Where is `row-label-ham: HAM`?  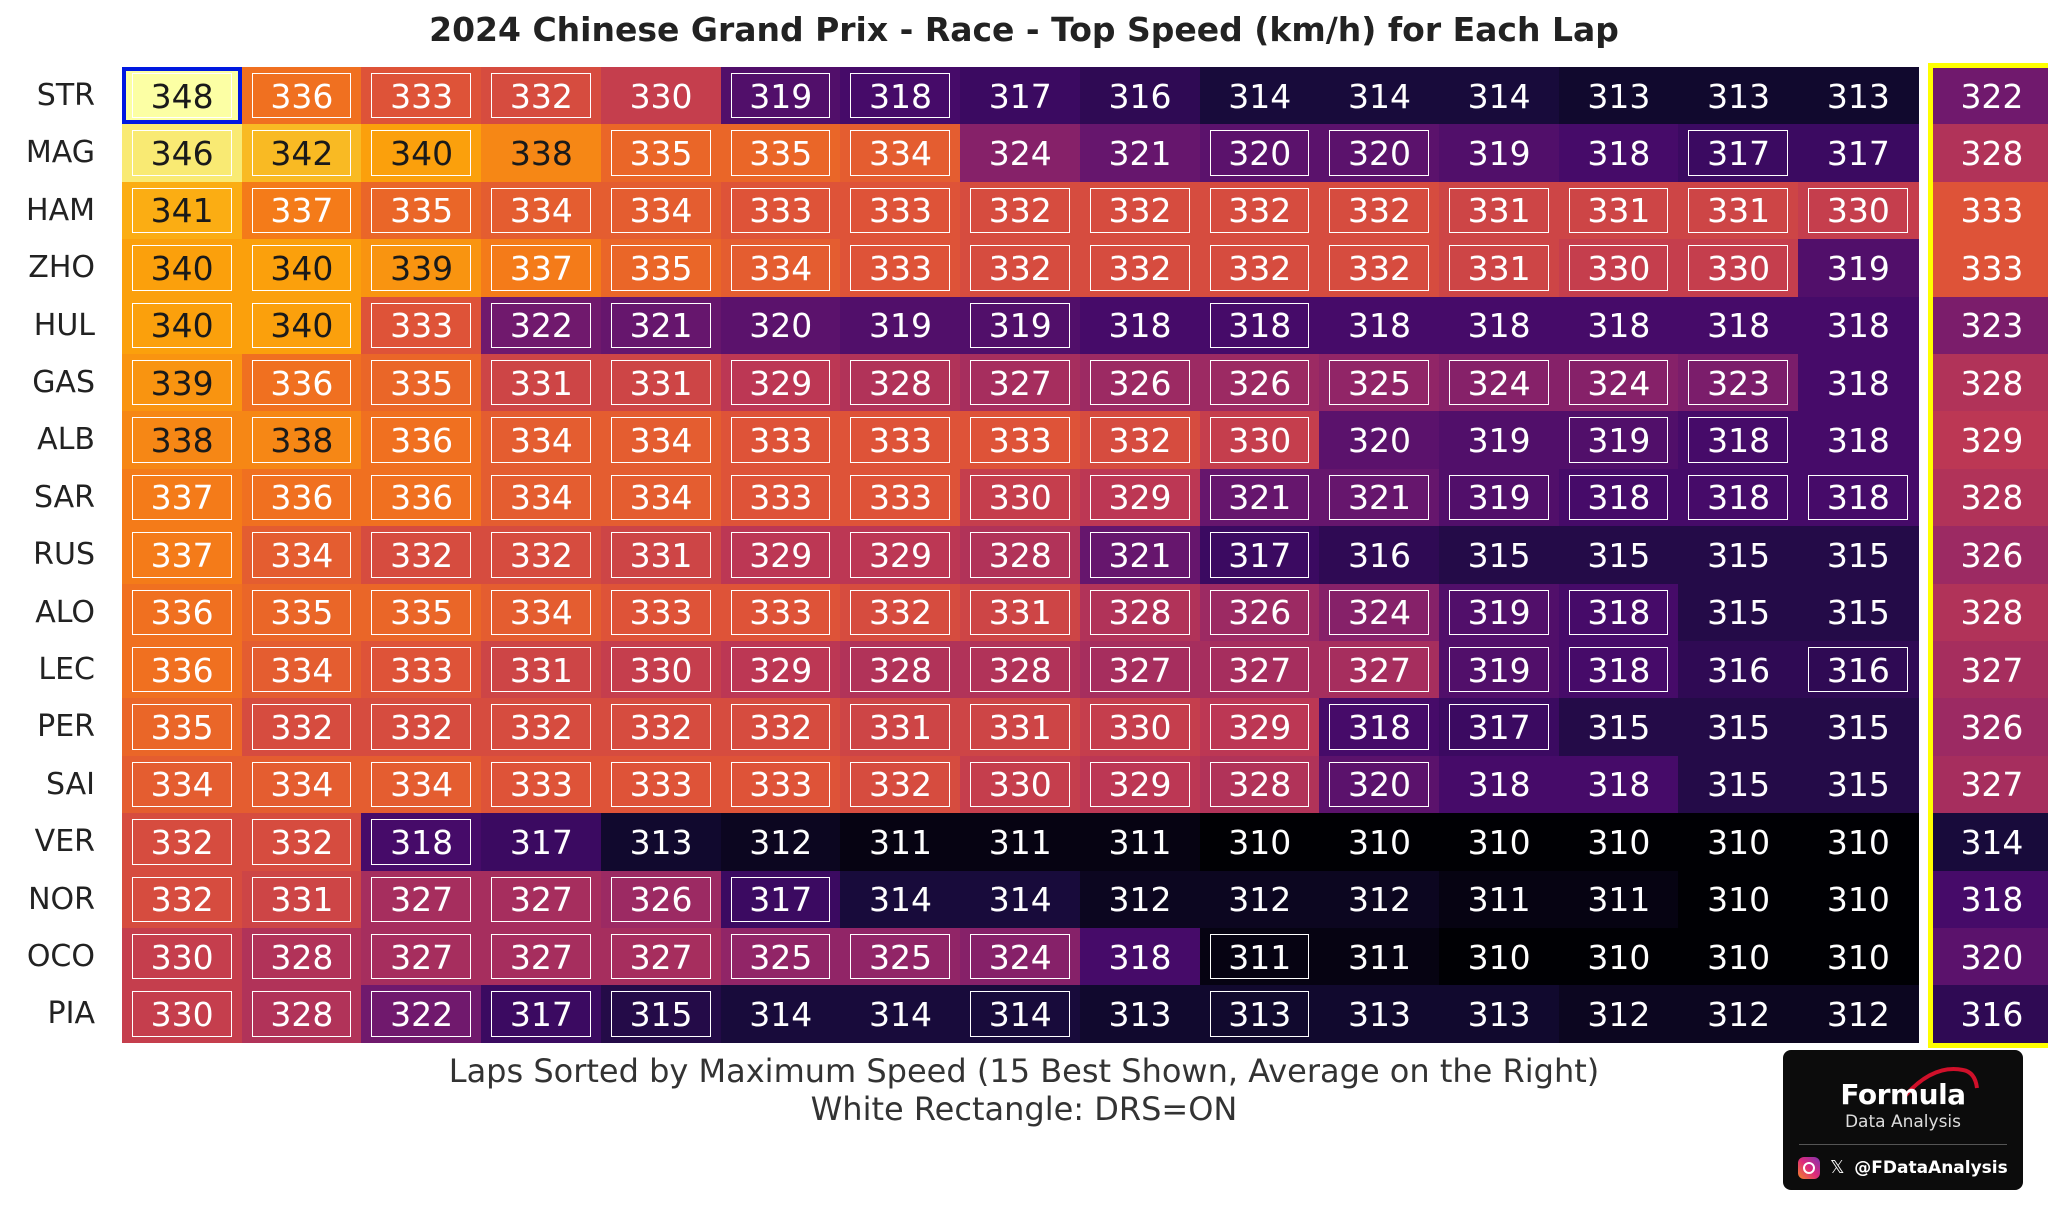 row-label-ham: HAM is located at coordinates (60, 210).